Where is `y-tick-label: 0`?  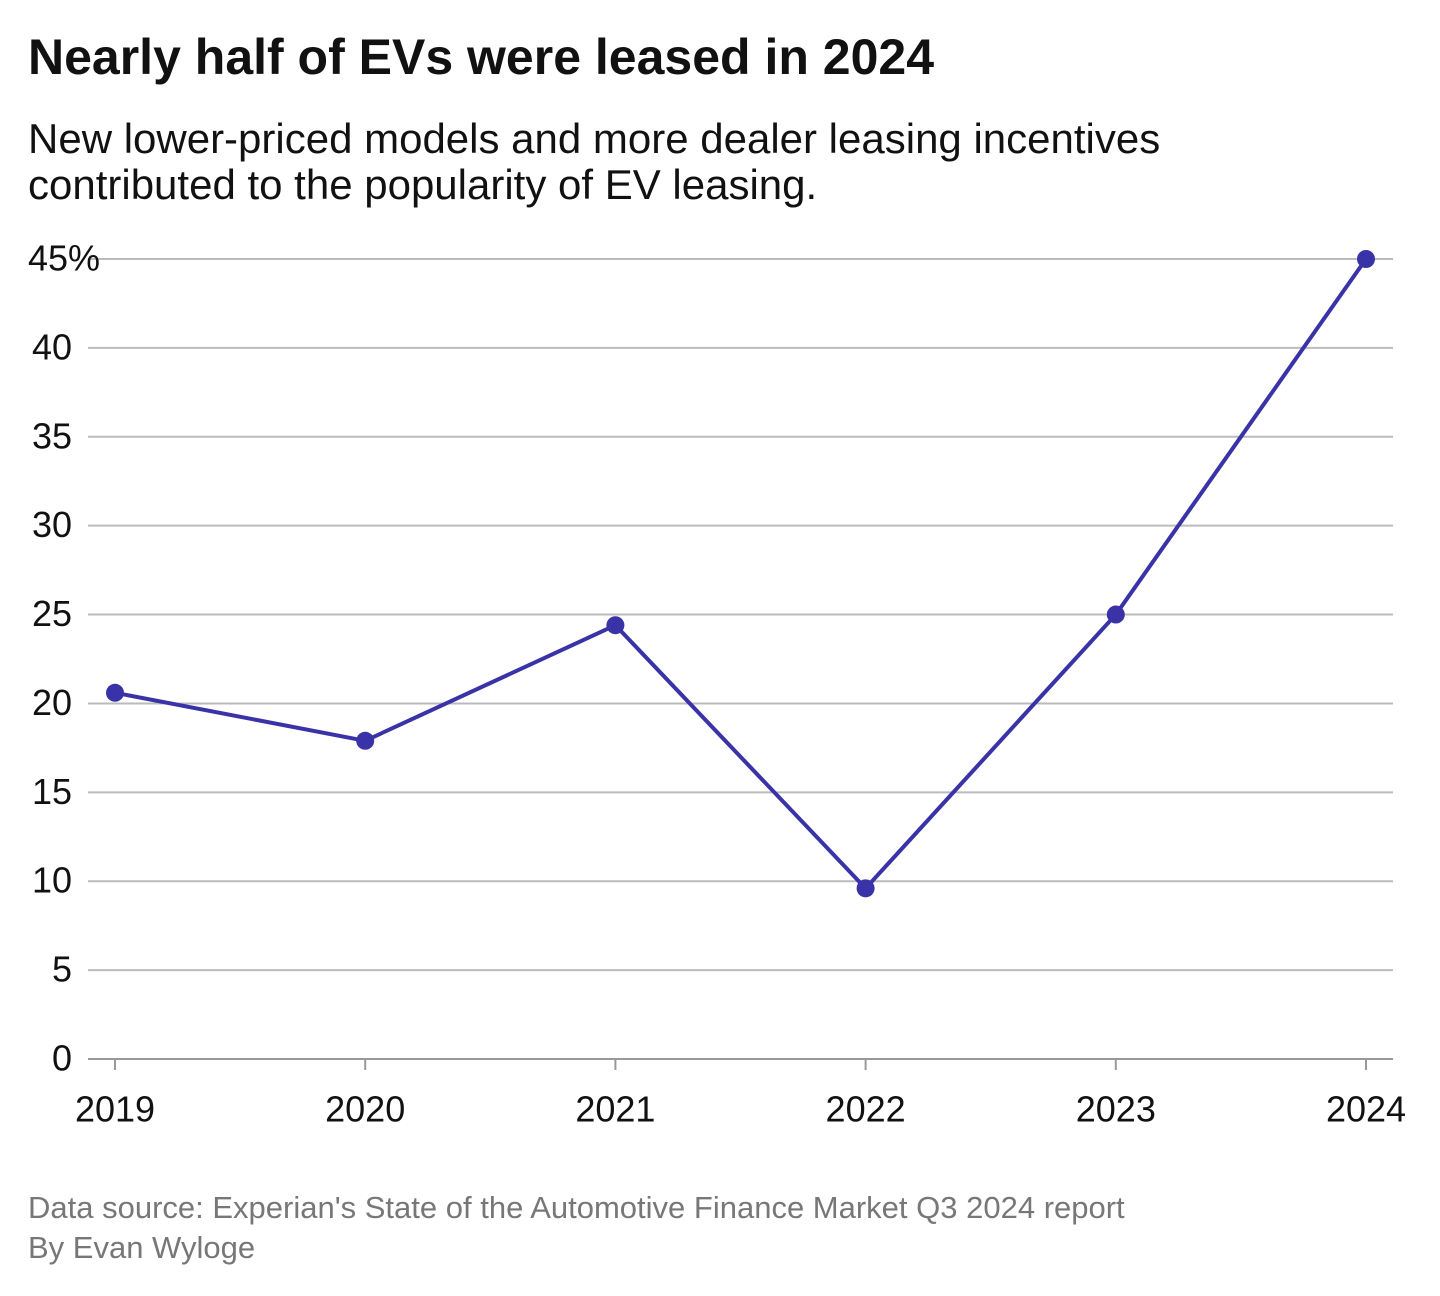 y-tick-label: 0 is located at coordinates (62, 1058).